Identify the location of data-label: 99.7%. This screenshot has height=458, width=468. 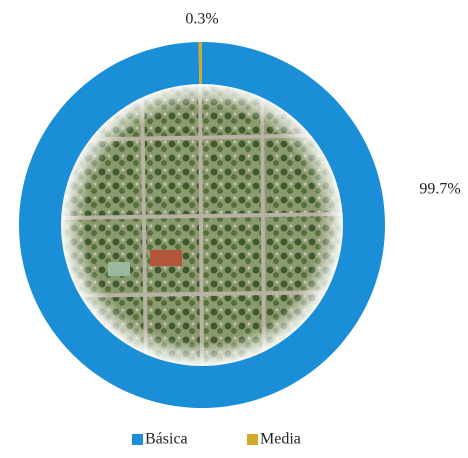
(439, 189).